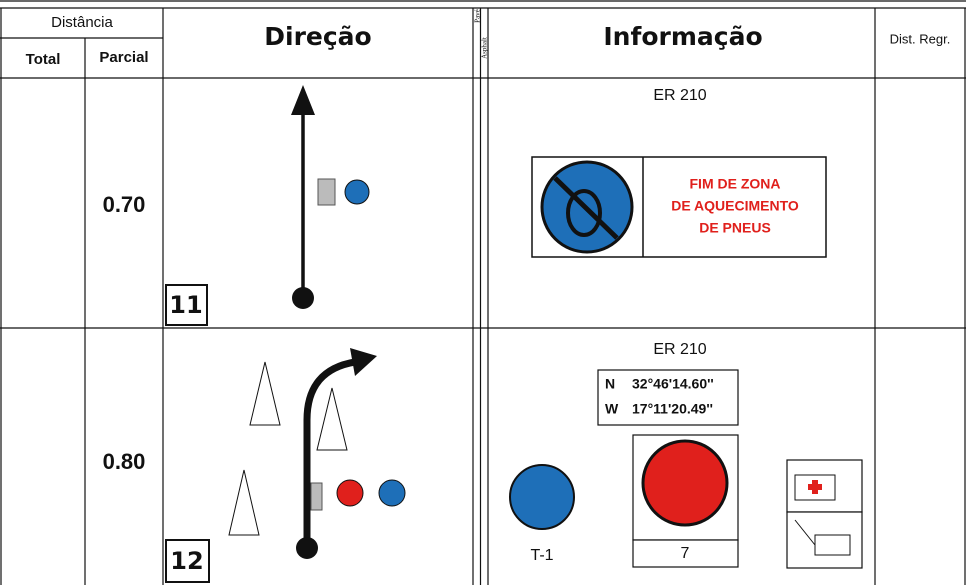  Describe the element at coordinates (123, 57) in the screenshot. I see `header-partial: Parcial` at that location.